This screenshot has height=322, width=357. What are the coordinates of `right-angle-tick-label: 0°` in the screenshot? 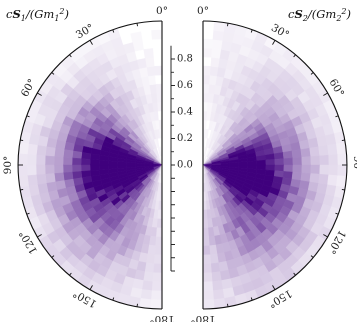 It's located at (203, 11).